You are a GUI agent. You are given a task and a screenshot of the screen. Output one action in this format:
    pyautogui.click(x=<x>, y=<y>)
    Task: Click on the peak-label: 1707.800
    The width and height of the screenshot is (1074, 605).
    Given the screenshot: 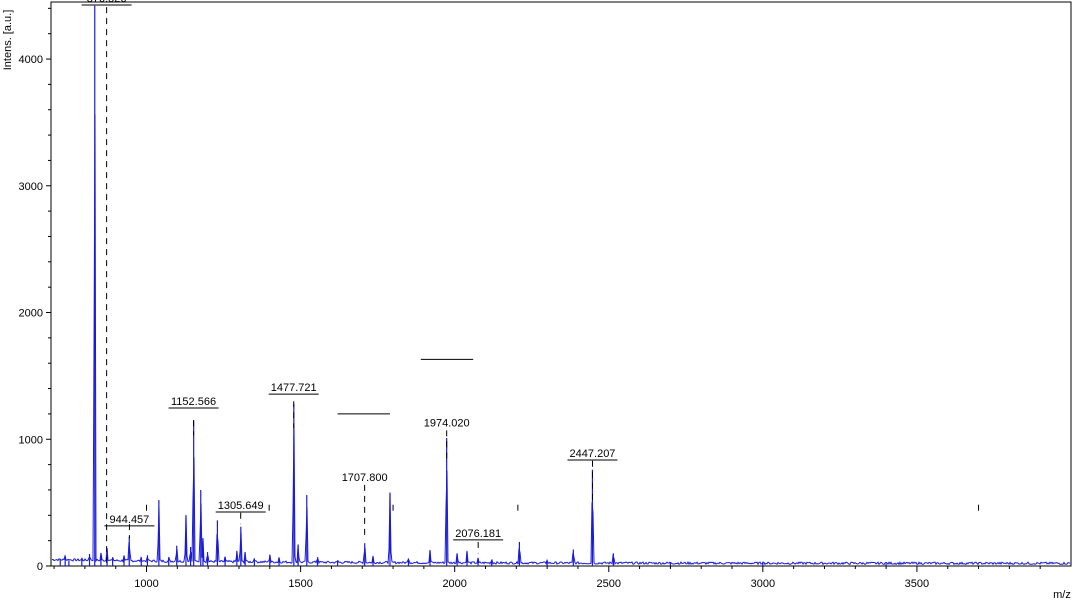 What is the action you would take?
    pyautogui.click(x=365, y=478)
    